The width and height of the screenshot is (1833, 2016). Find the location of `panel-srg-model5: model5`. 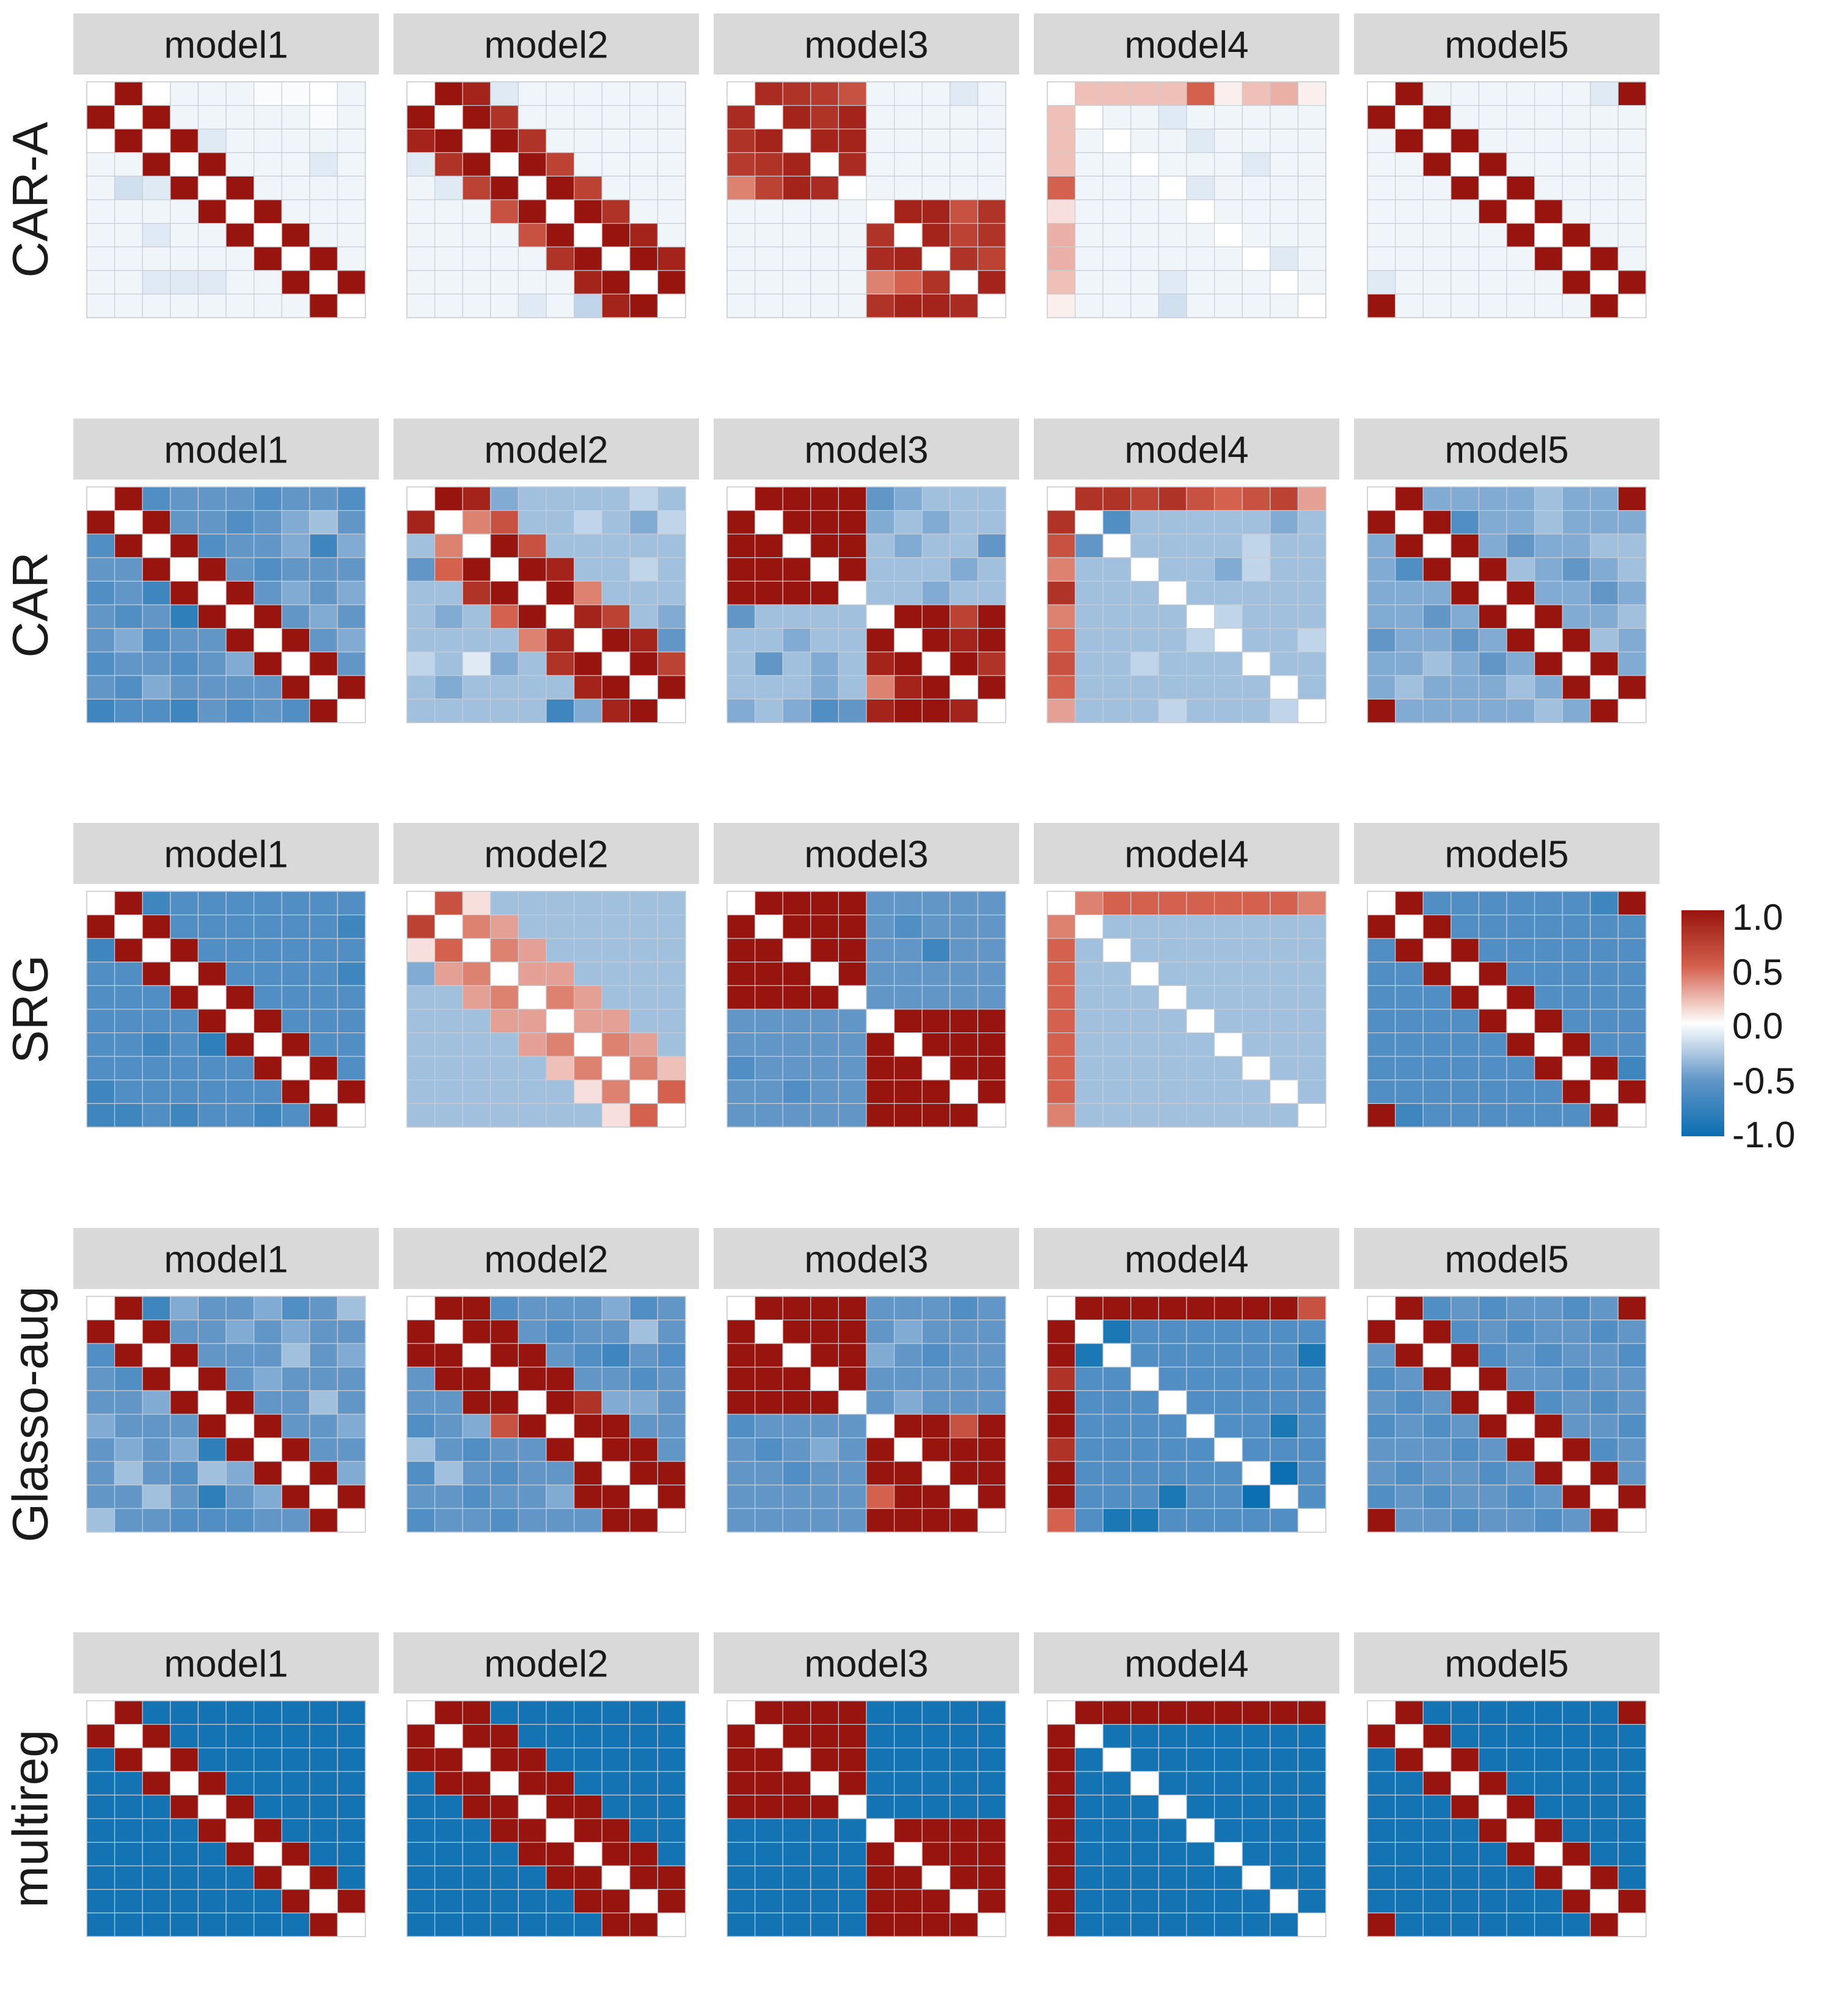

panel-srg-model5: model5 is located at coordinates (1506, 975).